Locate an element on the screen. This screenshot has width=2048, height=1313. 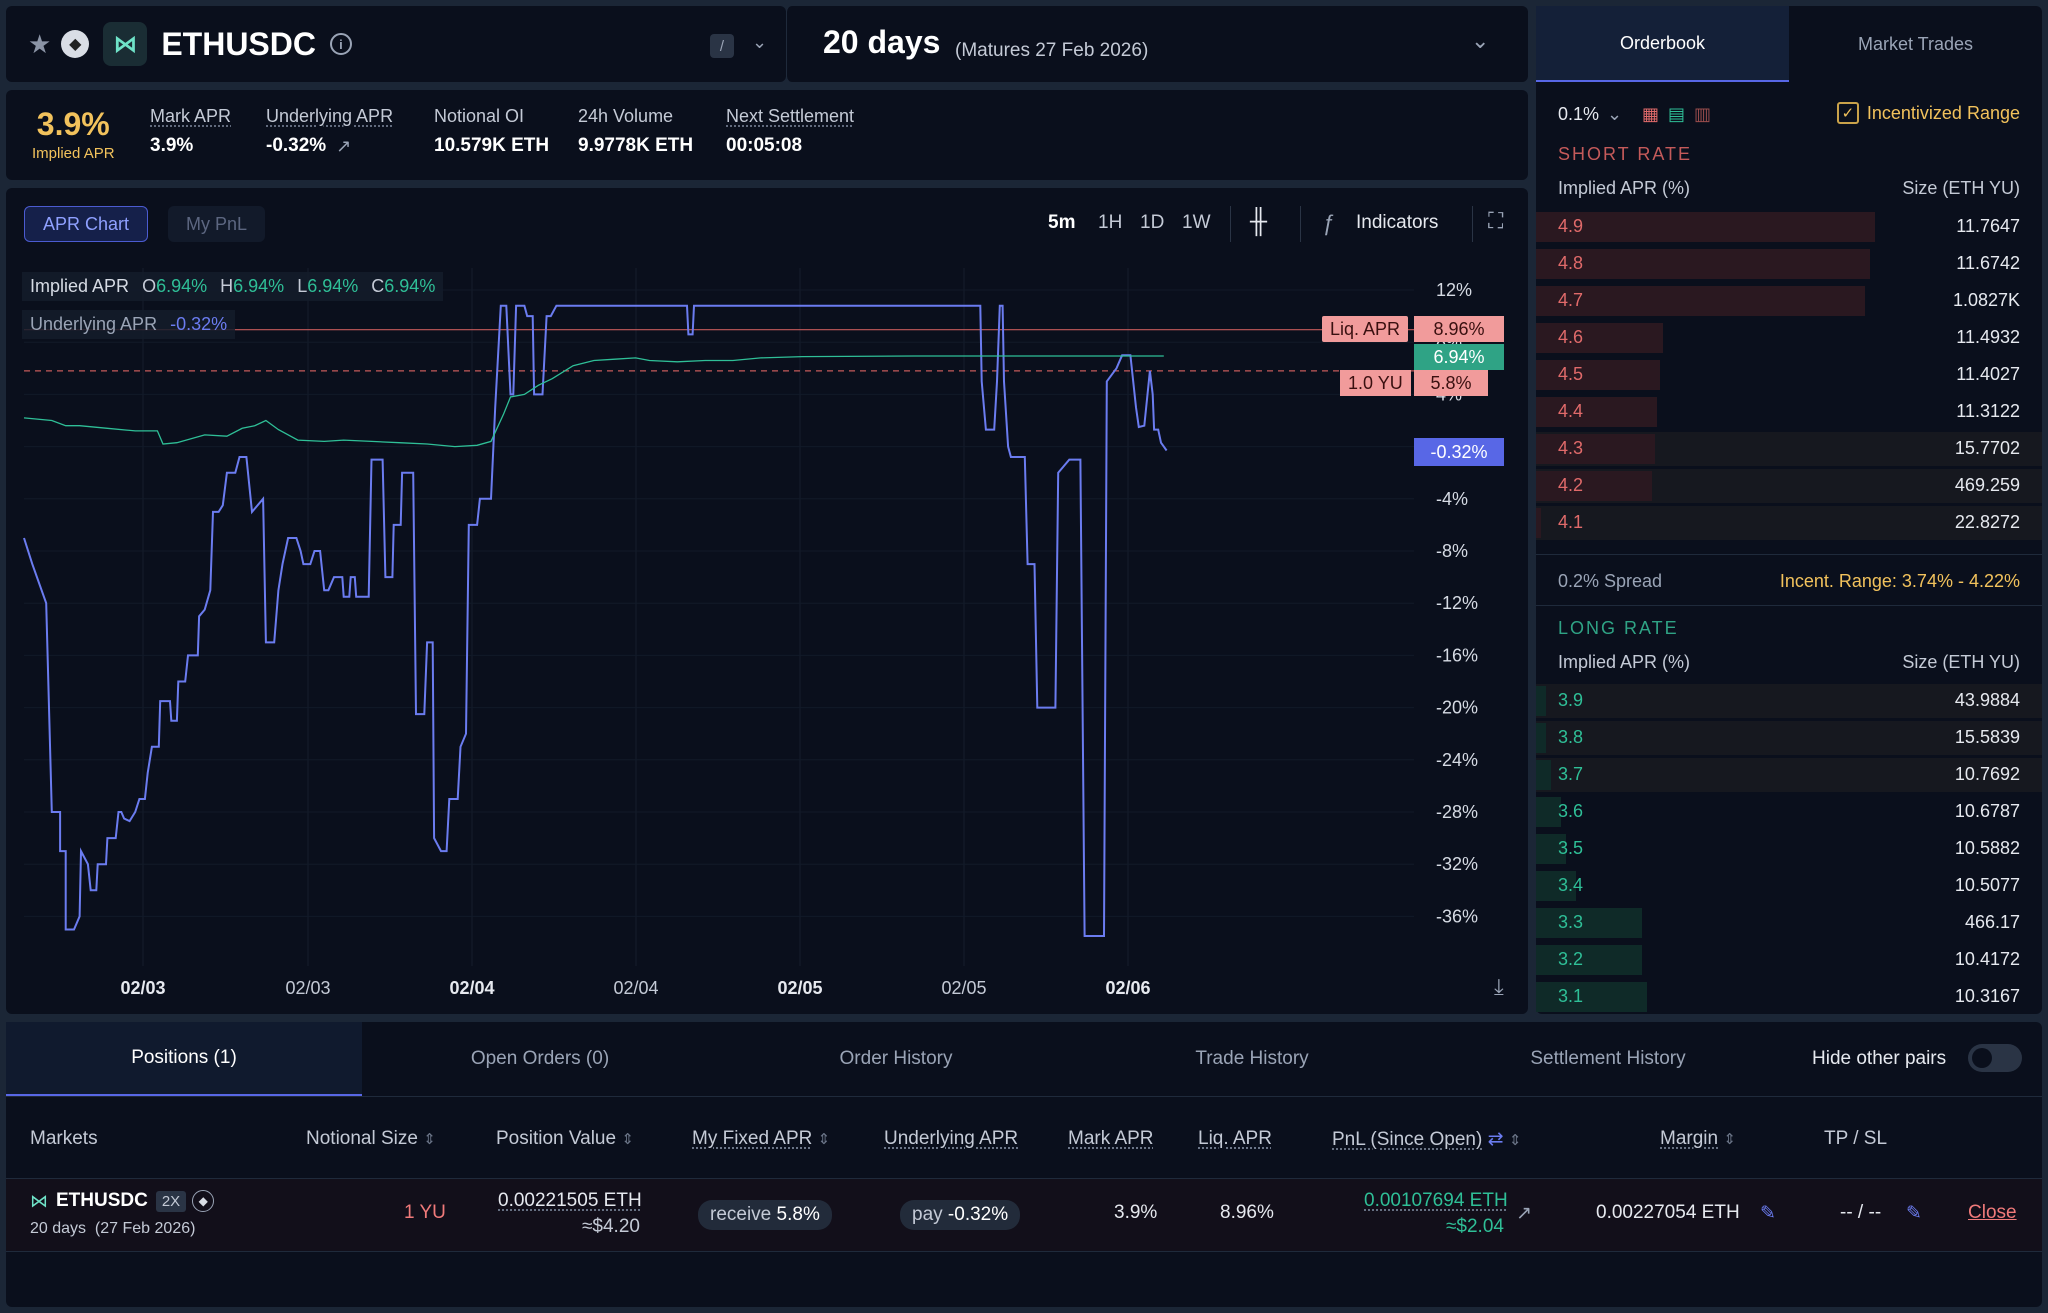
orderbook-row: 4.3 15.7702 is located at coordinates (1789, 449).